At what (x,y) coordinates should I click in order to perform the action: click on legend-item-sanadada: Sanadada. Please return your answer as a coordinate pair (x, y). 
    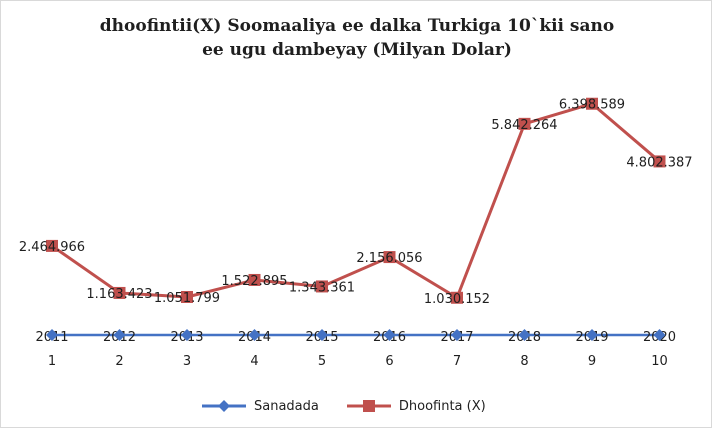
    Looking at the image, I should click on (259, 406).